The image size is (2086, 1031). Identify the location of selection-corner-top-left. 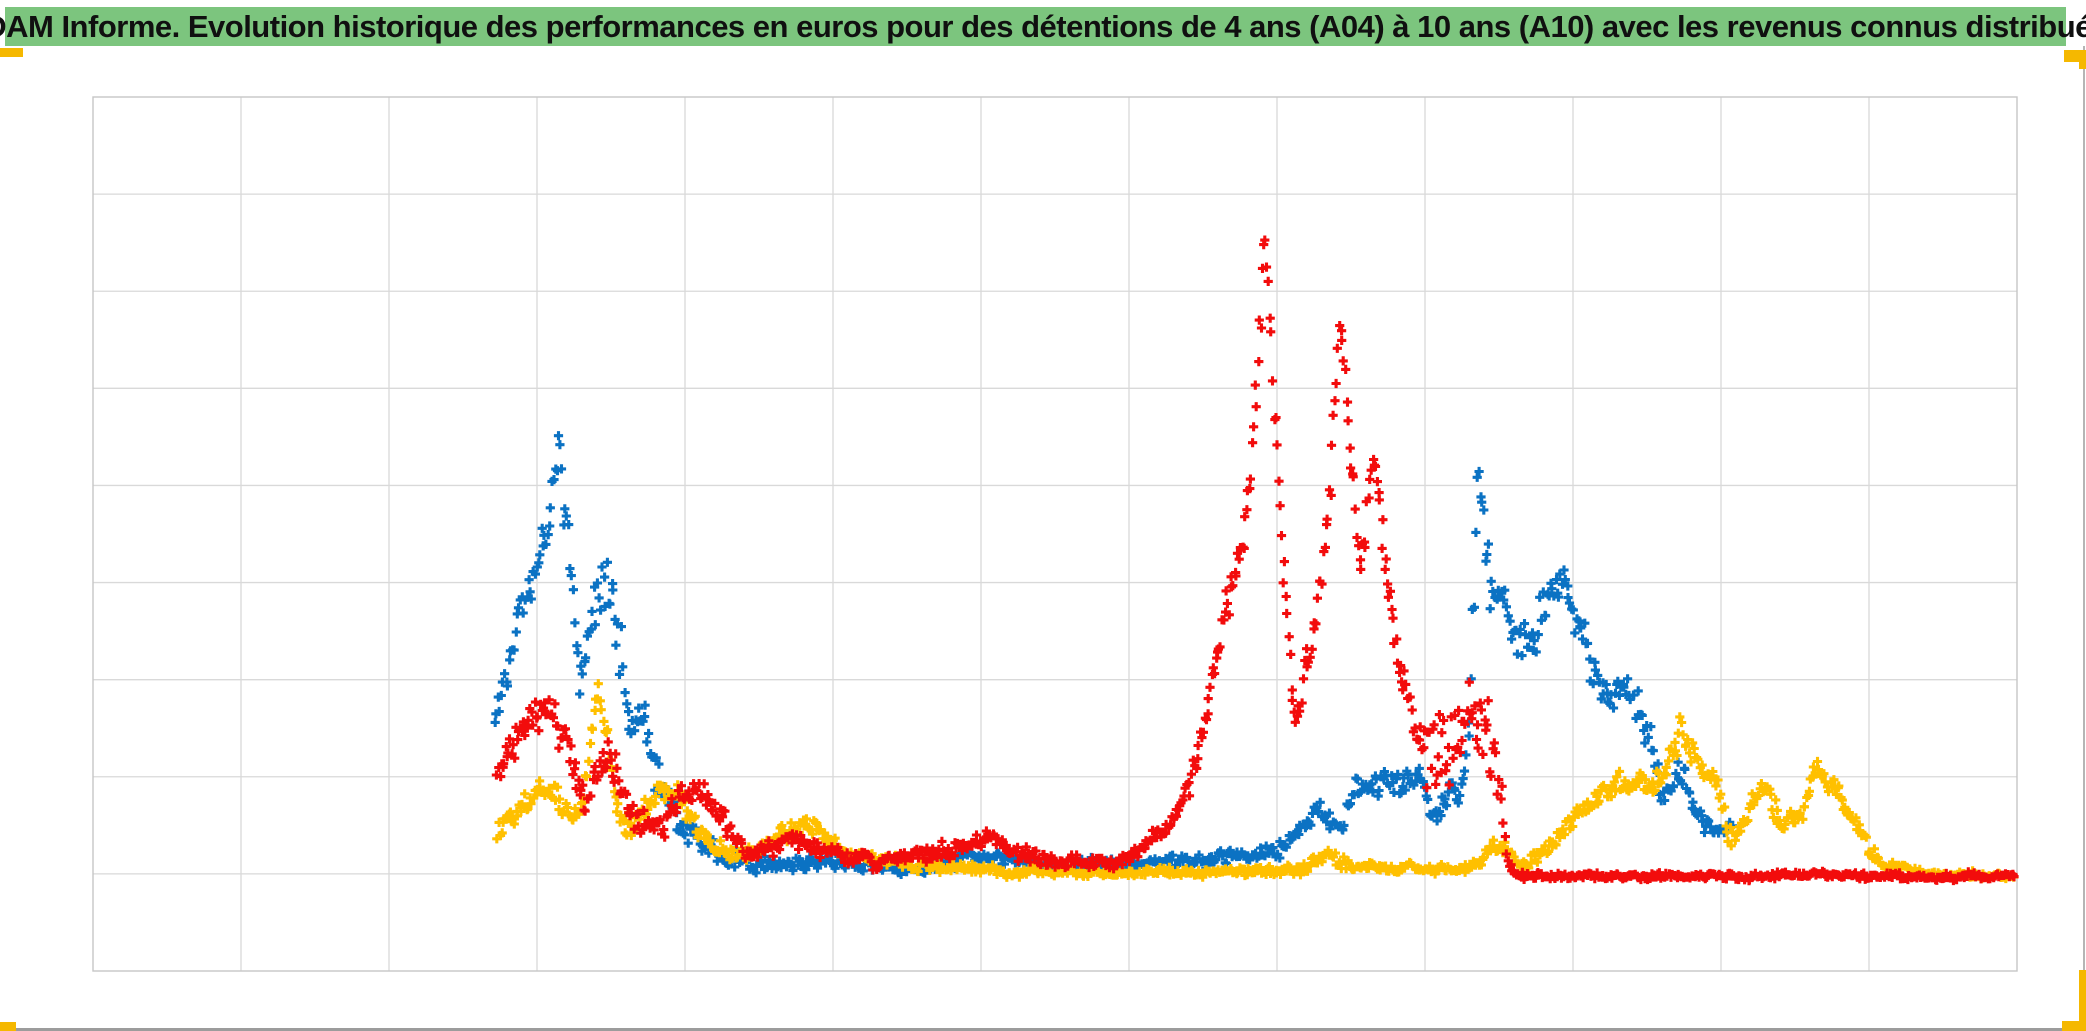
(11, 52).